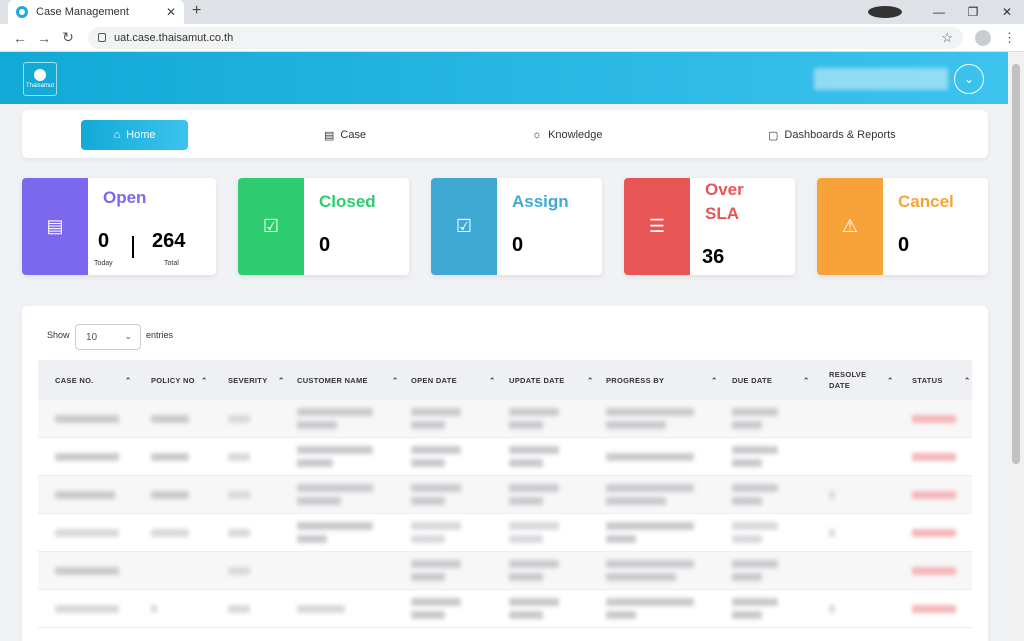 The width and height of the screenshot is (1024, 641). I want to click on page-scrollbar, so click(1016, 346).